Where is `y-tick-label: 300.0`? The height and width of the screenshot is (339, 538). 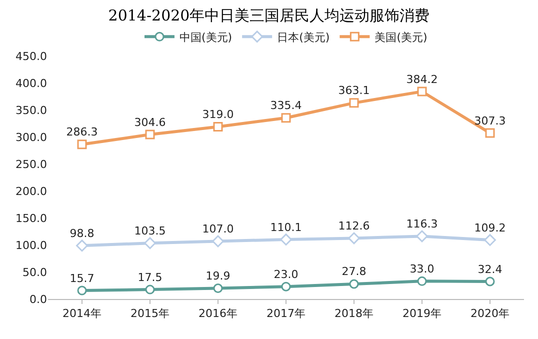 y-tick-label: 300.0 is located at coordinates (31, 137).